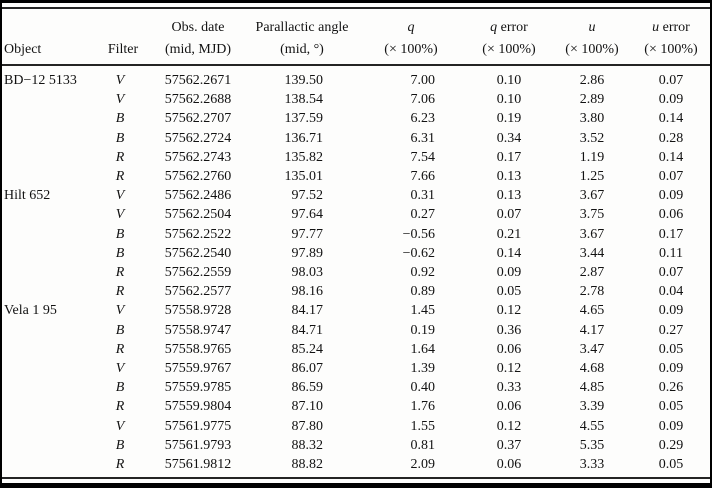  Describe the element at coordinates (592, 330) in the screenshot. I see `cell-u: 4.17` at that location.